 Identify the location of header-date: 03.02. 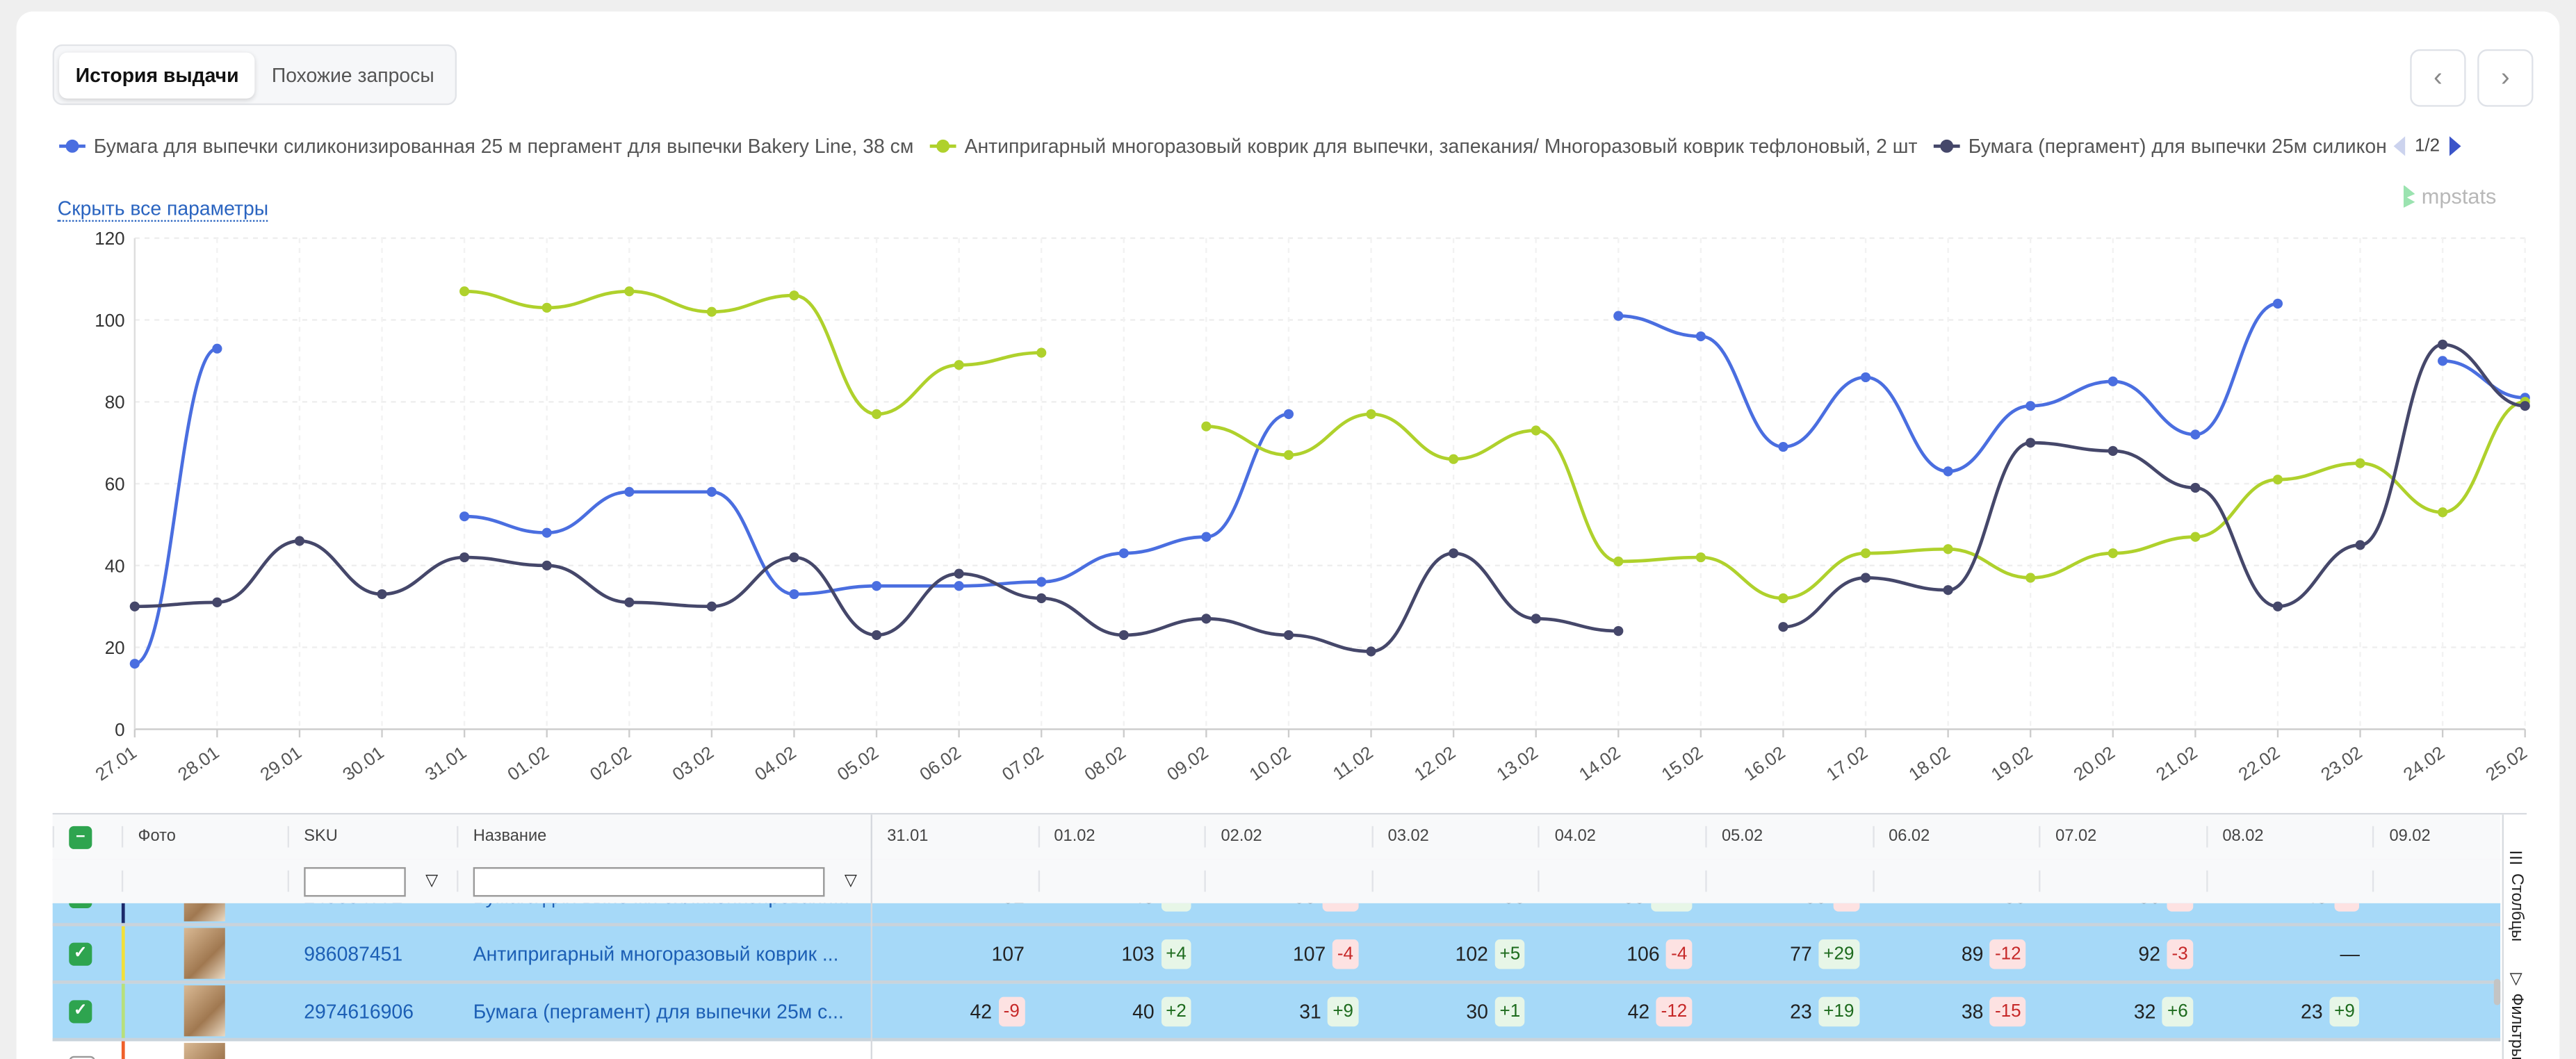
(1454, 836).